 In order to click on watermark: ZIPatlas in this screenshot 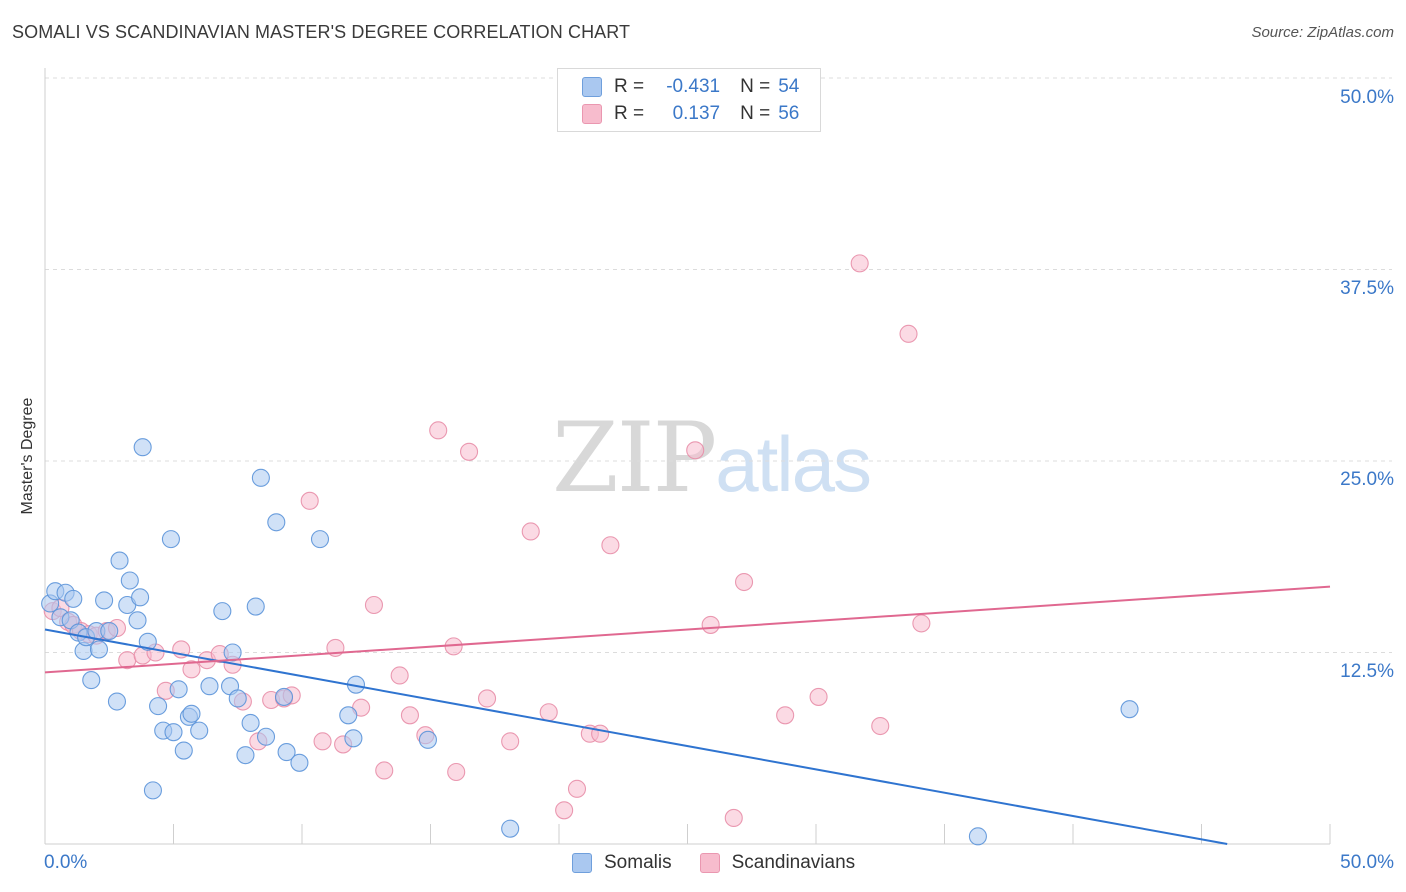, I will do `click(712, 458)`.